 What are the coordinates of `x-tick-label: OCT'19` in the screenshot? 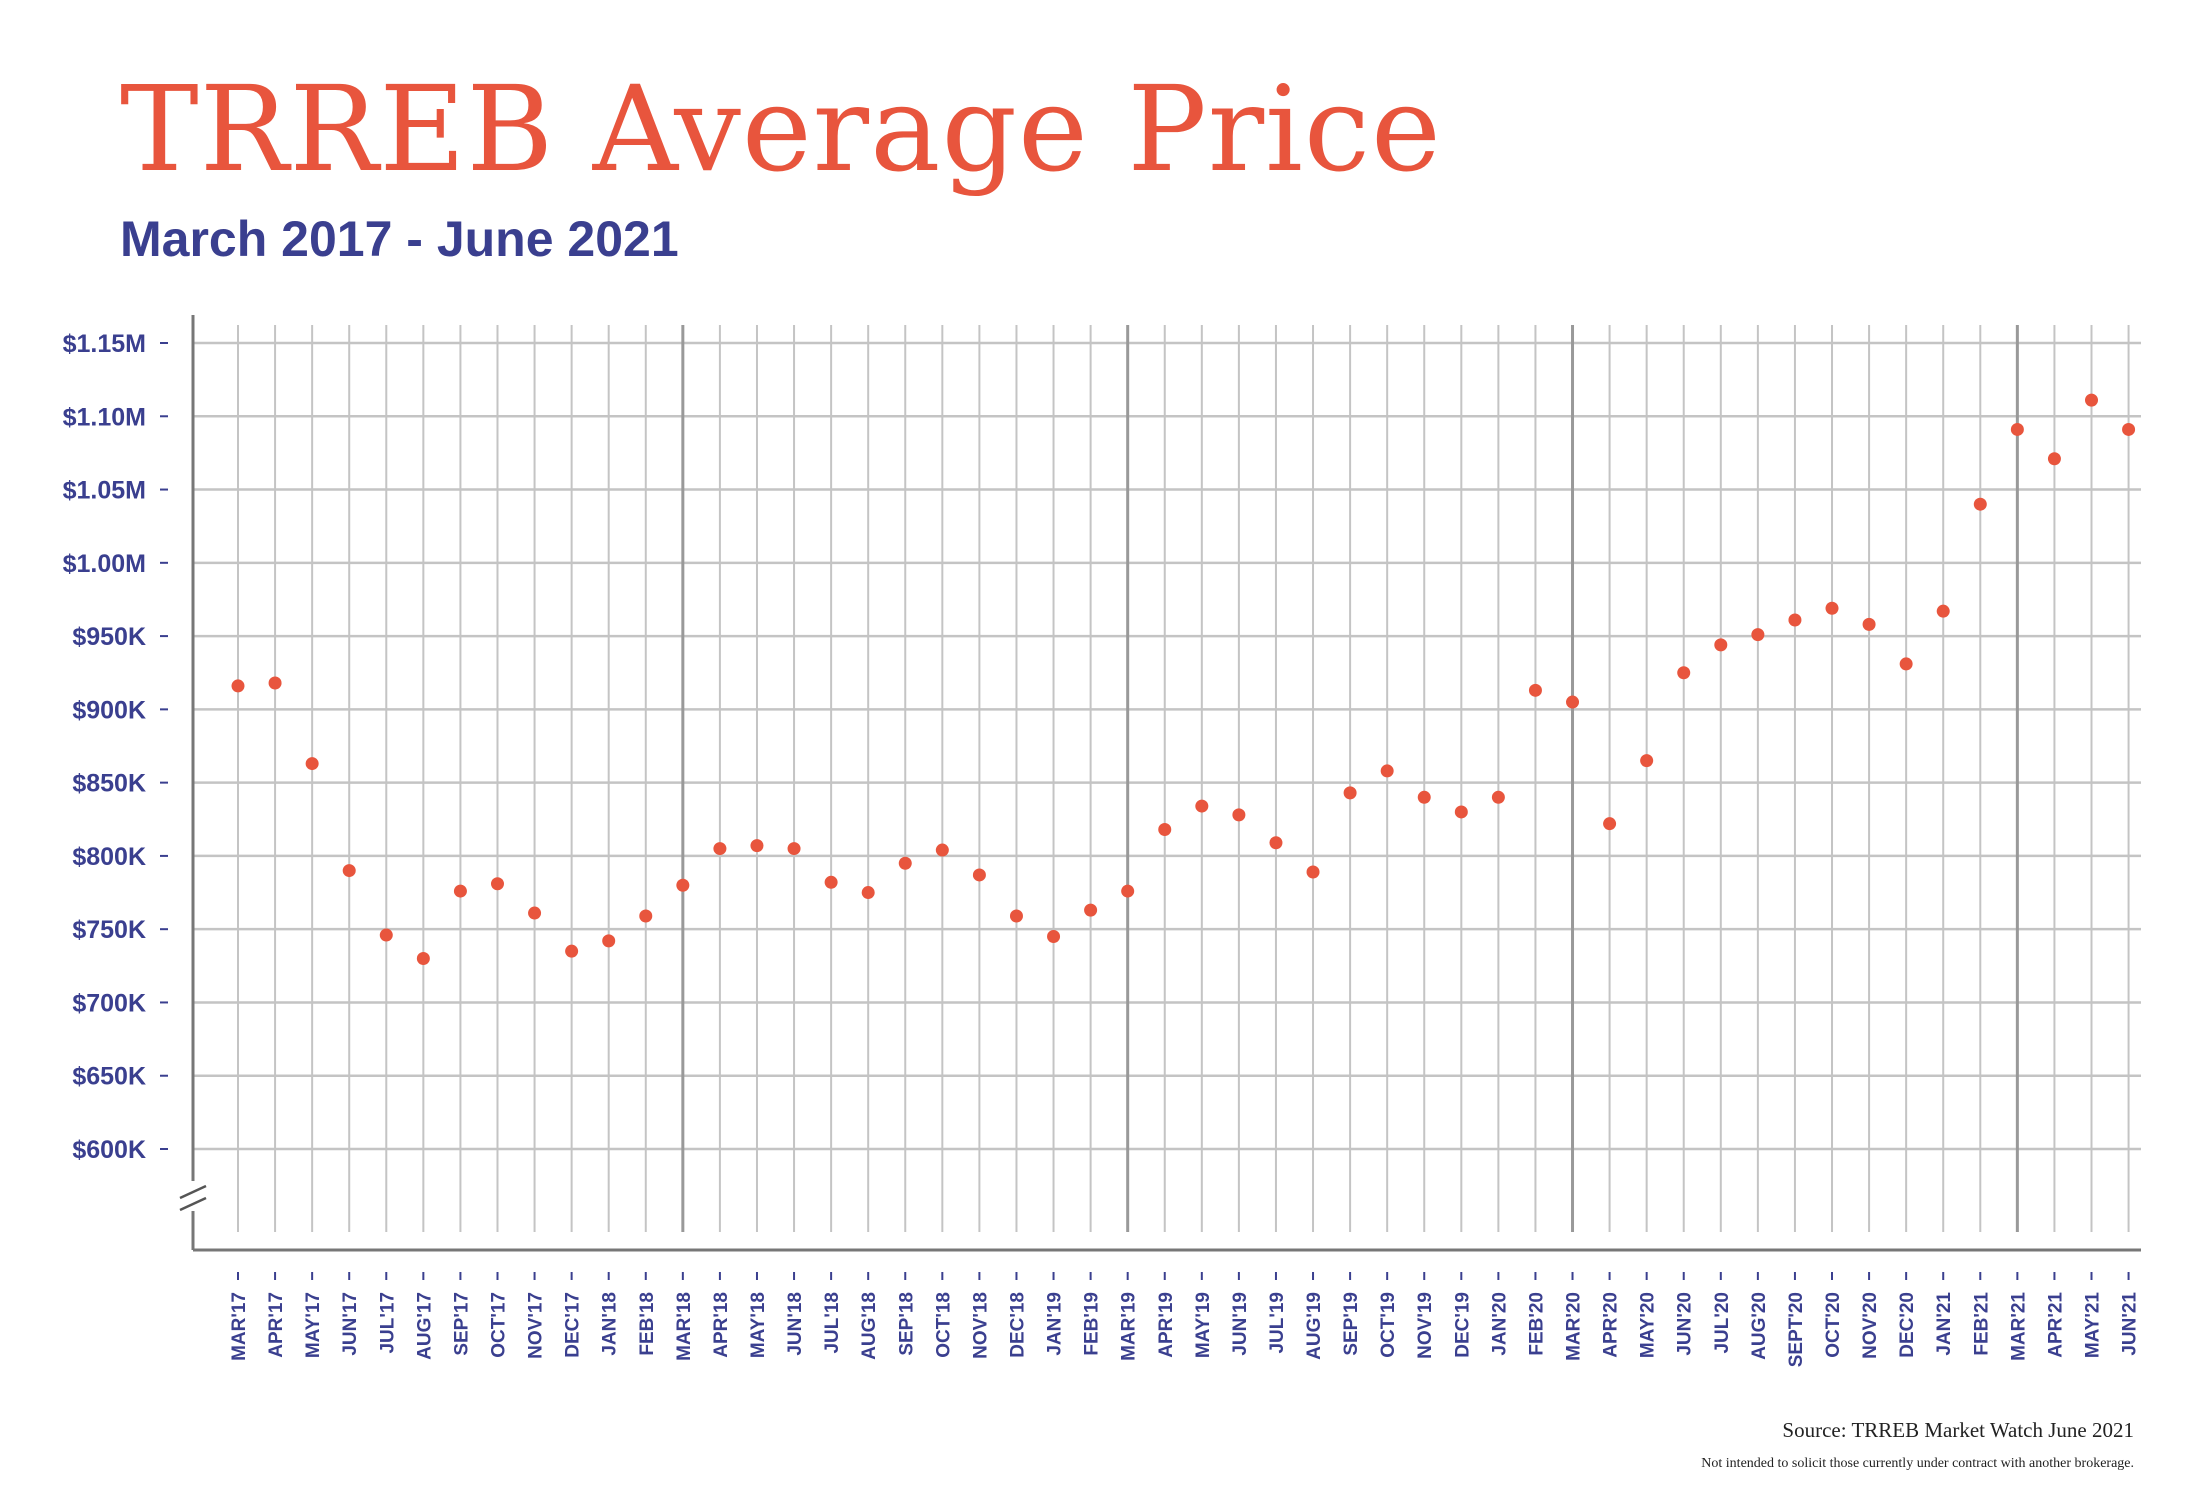 It's located at (1388, 1325).